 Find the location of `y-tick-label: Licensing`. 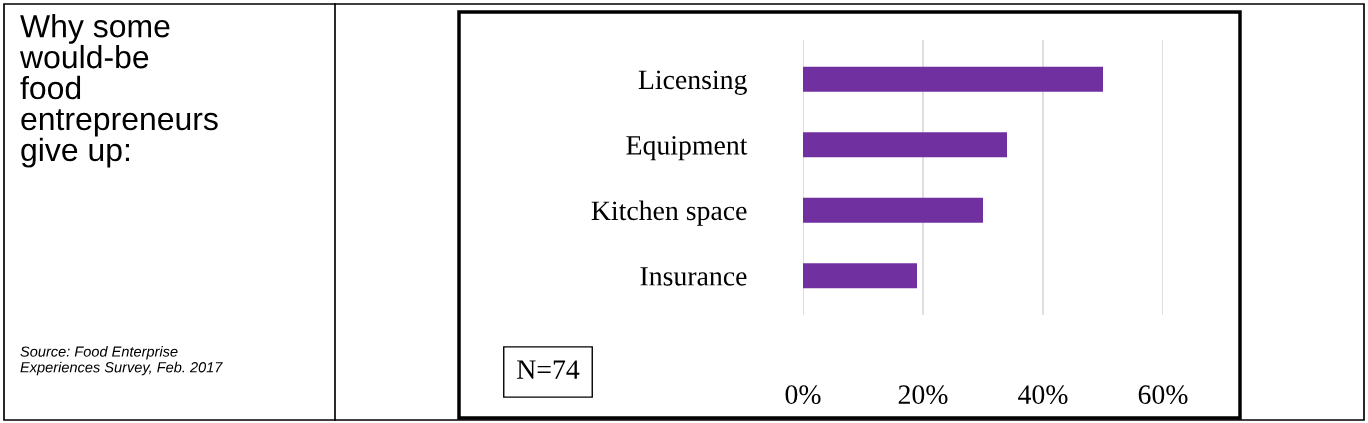

y-tick-label: Licensing is located at coordinates (692, 82).